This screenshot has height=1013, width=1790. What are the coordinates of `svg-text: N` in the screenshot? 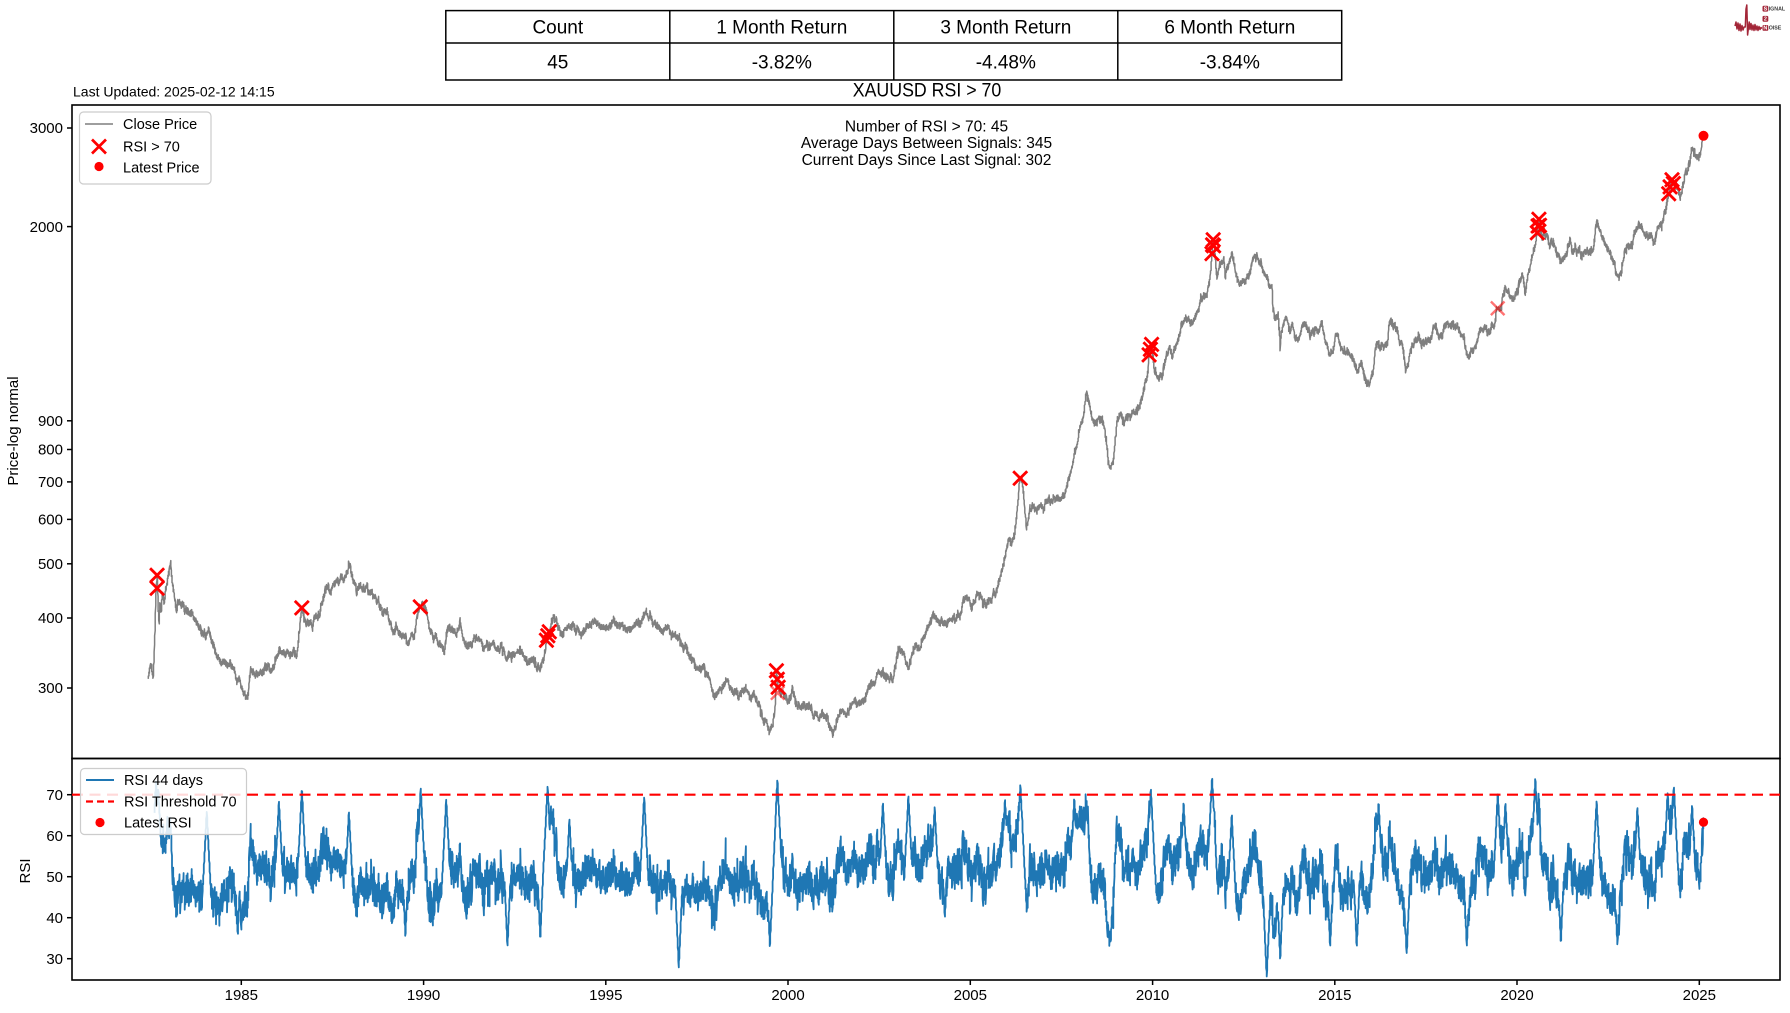 It's located at (1765, 29).